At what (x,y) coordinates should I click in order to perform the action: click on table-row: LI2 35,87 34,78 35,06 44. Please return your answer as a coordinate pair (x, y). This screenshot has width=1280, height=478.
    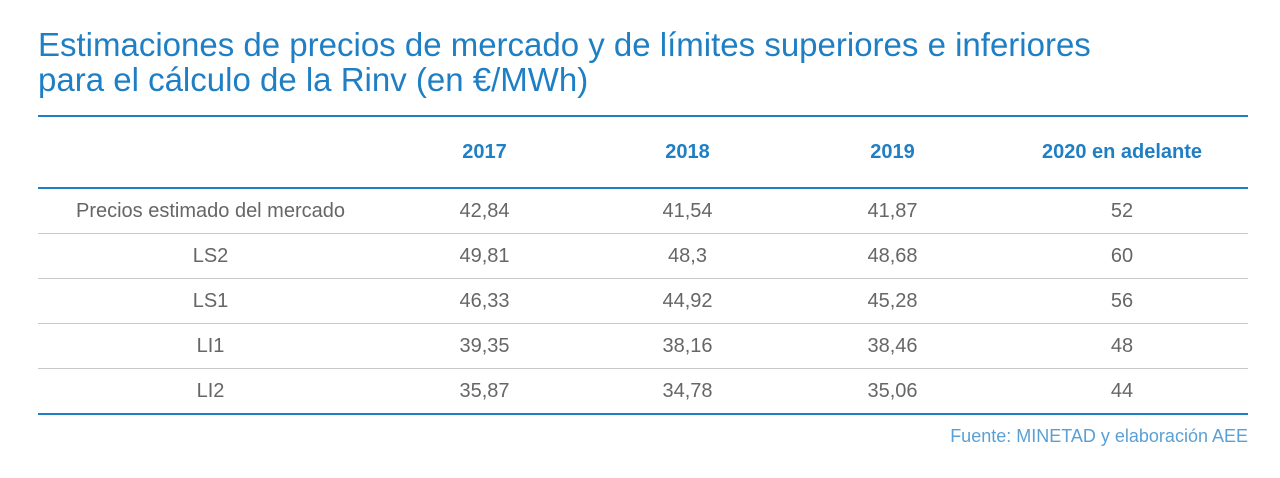
    Looking at the image, I should click on (643, 392).